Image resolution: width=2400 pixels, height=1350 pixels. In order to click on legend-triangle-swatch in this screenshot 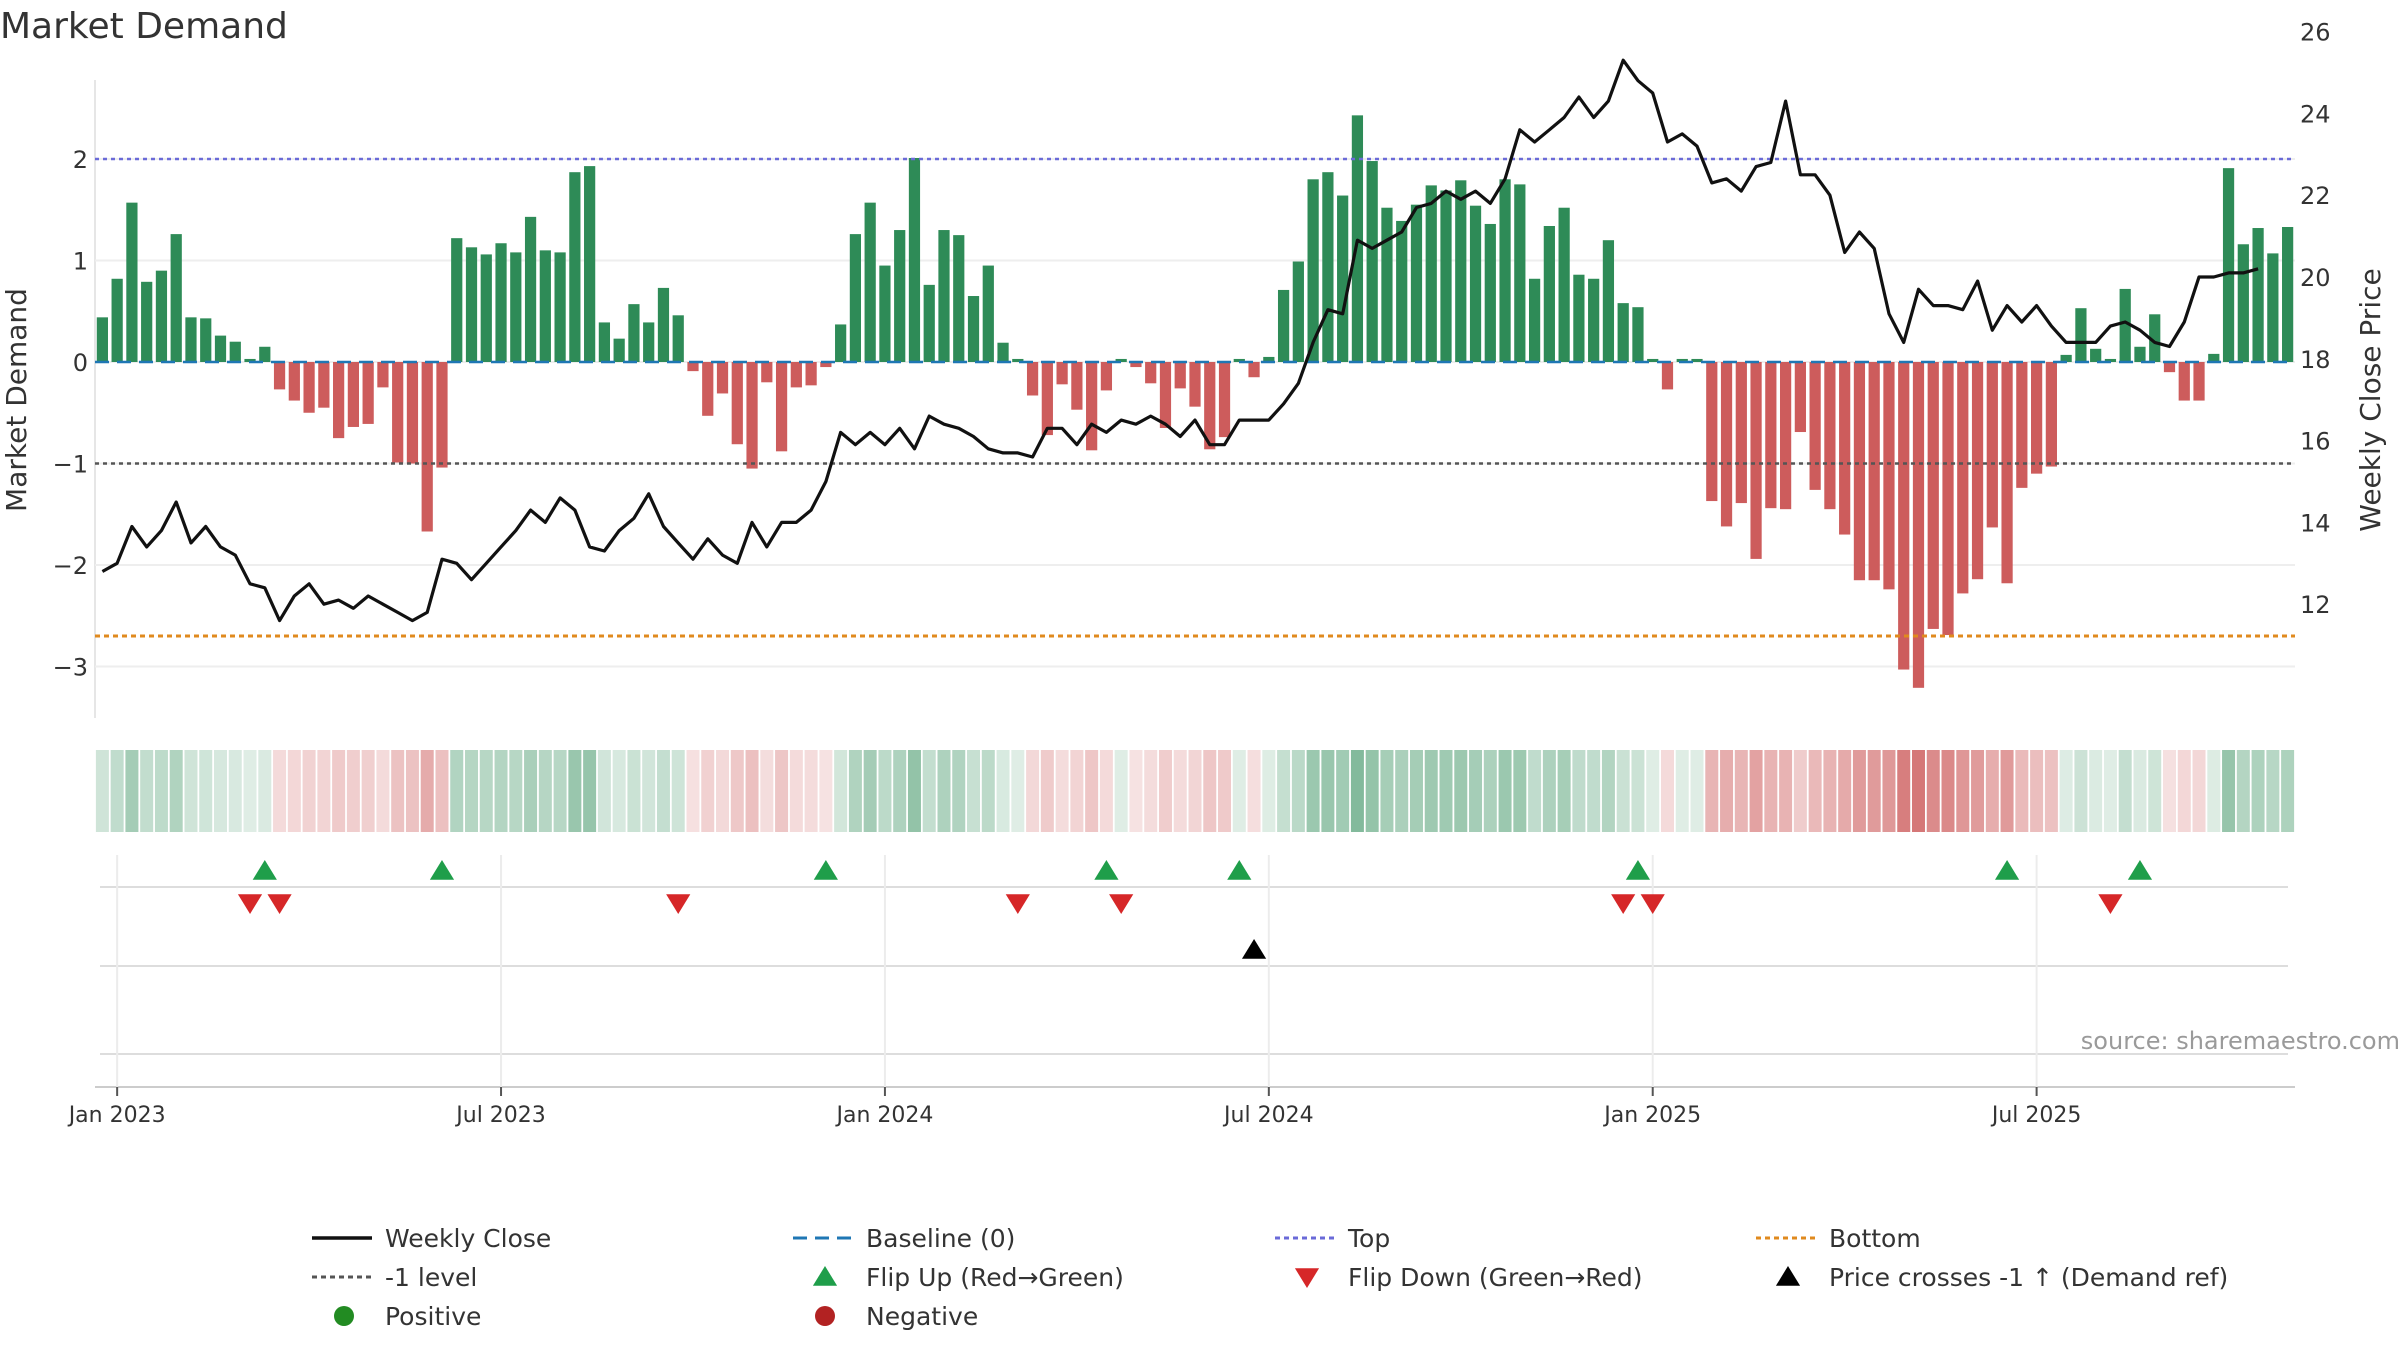, I will do `click(1788, 1276)`.